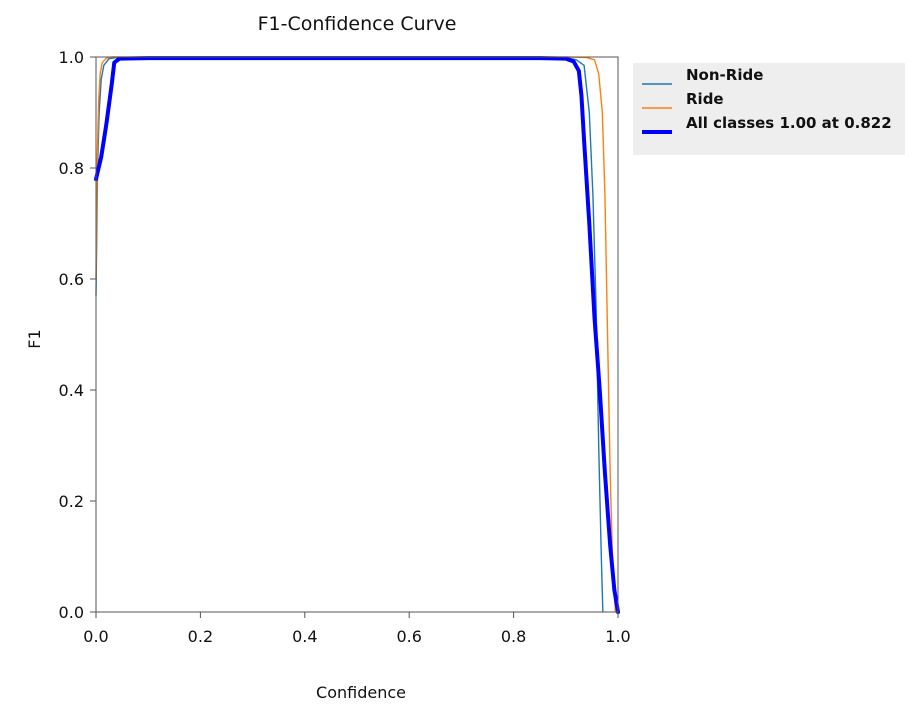  I want to click on y-axis-label: F1, so click(34, 338).